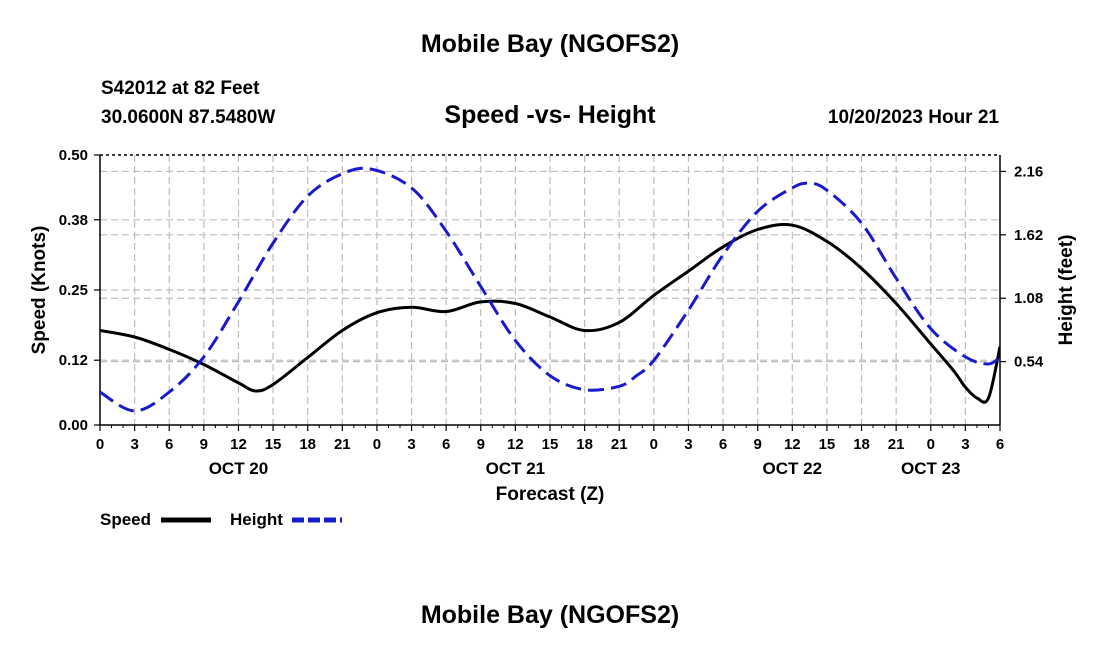 This screenshot has width=1100, height=650. I want to click on y-tick-label: 0.00, so click(73, 425).